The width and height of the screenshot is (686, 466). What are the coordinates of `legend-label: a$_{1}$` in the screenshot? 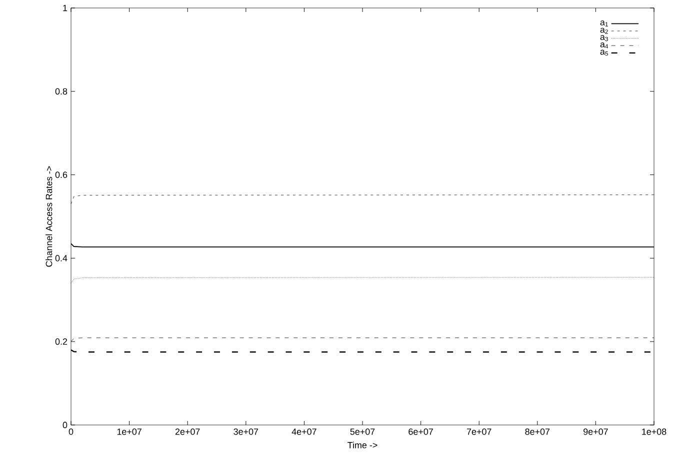 It's located at (604, 23).